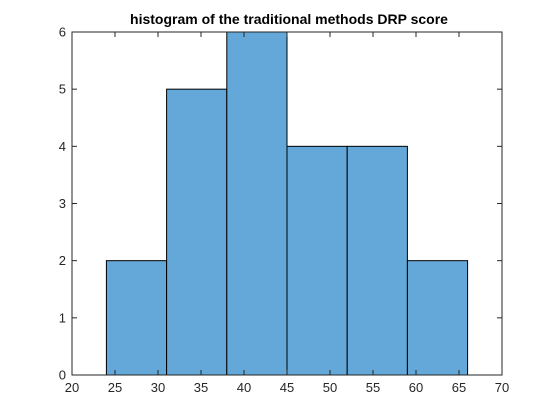 This screenshot has width=560, height=420. Describe the element at coordinates (62, 32) in the screenshot. I see `y-tick-label-6: 6` at that location.